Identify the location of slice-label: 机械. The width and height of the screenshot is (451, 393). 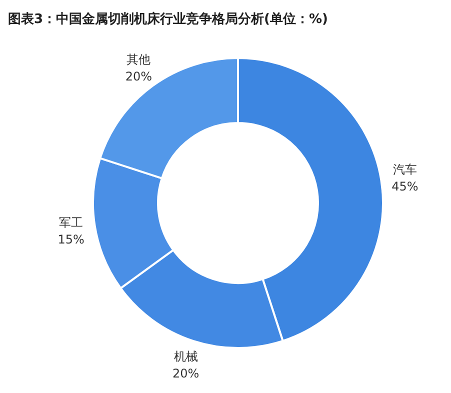
(186, 357).